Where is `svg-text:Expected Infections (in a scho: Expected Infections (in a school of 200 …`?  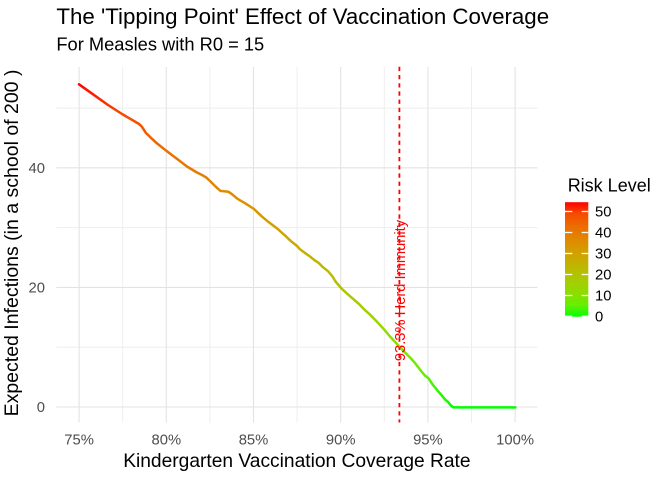 svg-text:Expected Infections (in a scho: Expected Infections (in a school of 200 … is located at coordinates (12, 243).